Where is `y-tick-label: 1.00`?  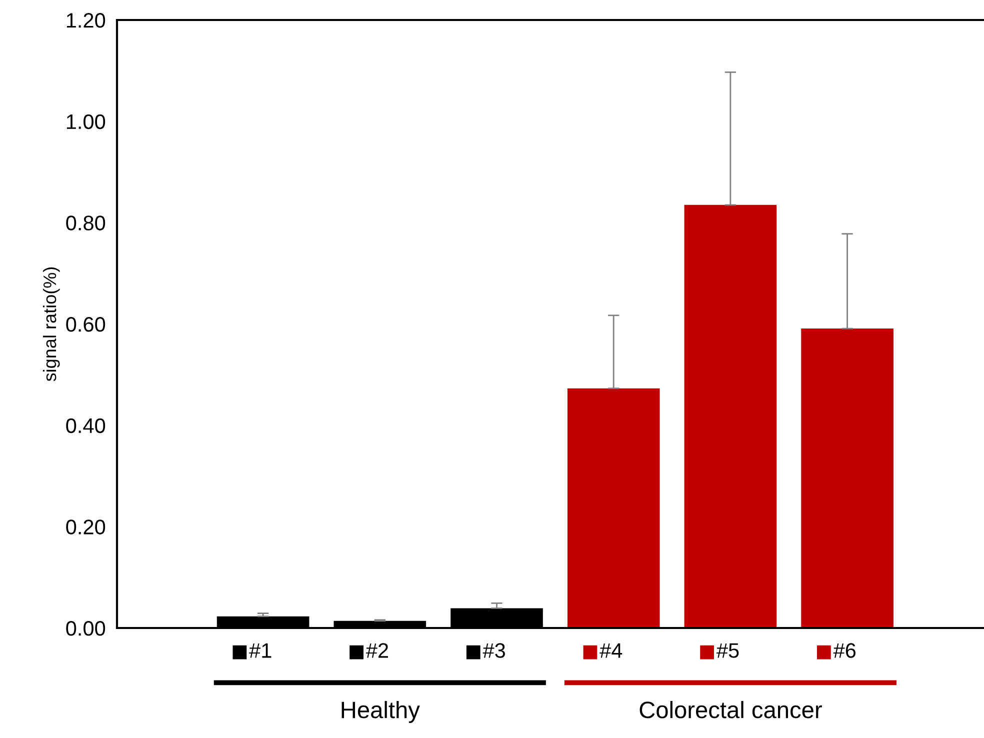 y-tick-label: 1.00 is located at coordinates (86, 122).